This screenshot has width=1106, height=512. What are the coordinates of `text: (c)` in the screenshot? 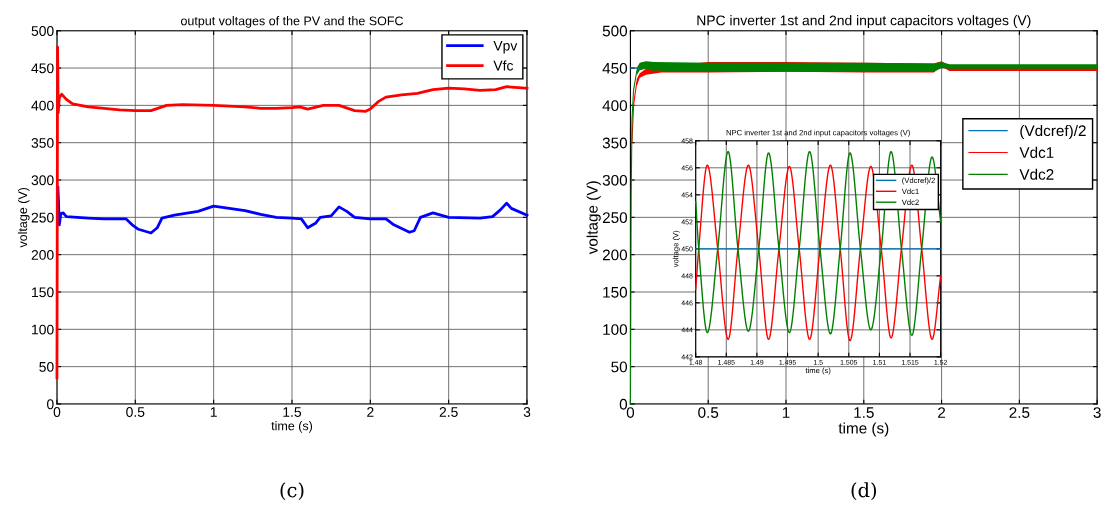 It's located at (292, 491).